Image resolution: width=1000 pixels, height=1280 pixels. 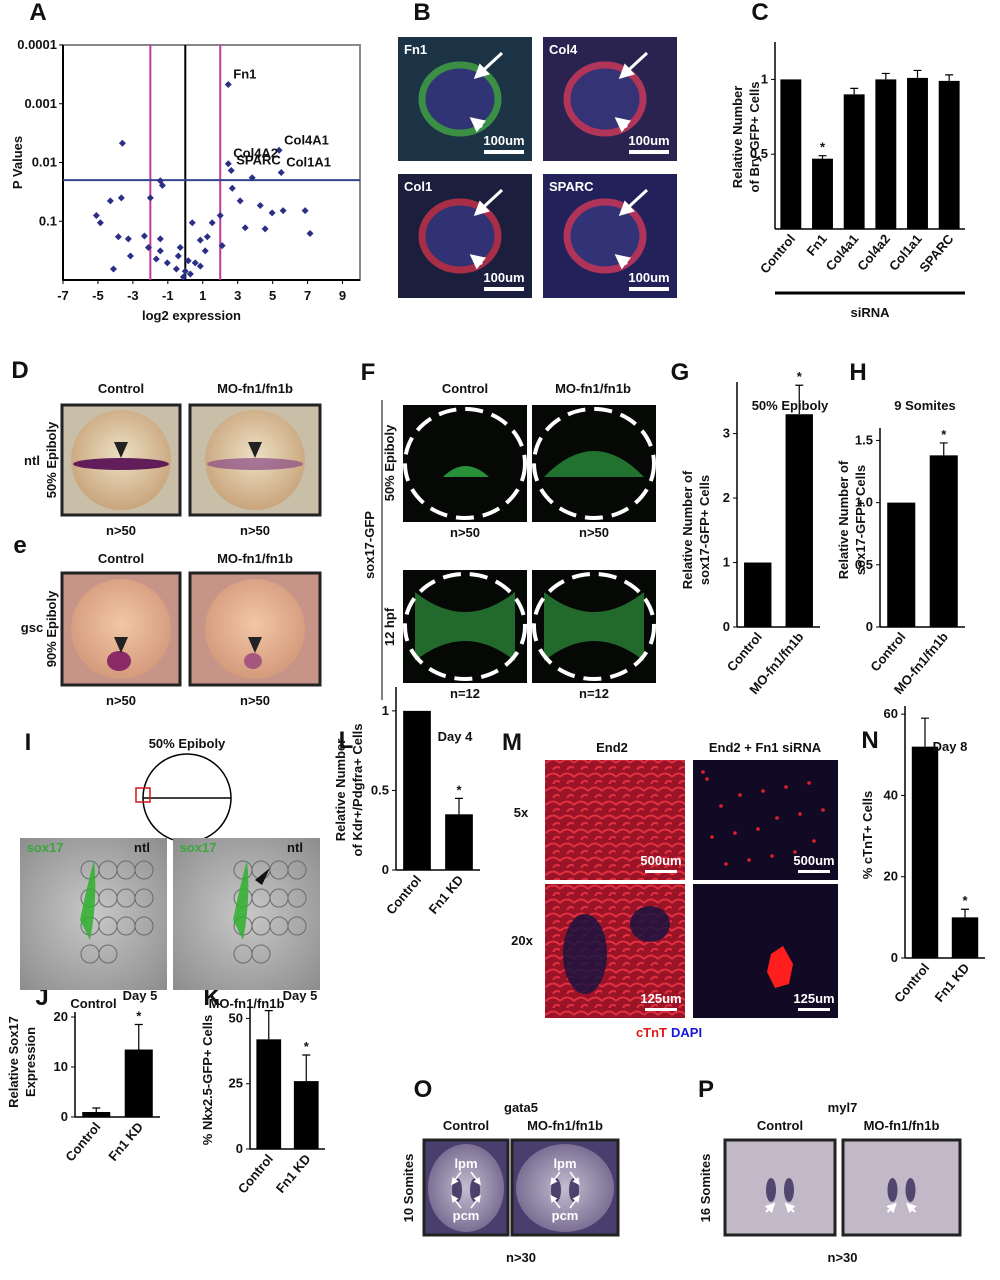 What do you see at coordinates (255, 450) in the screenshot?
I see `arrowhead` at bounding box center [255, 450].